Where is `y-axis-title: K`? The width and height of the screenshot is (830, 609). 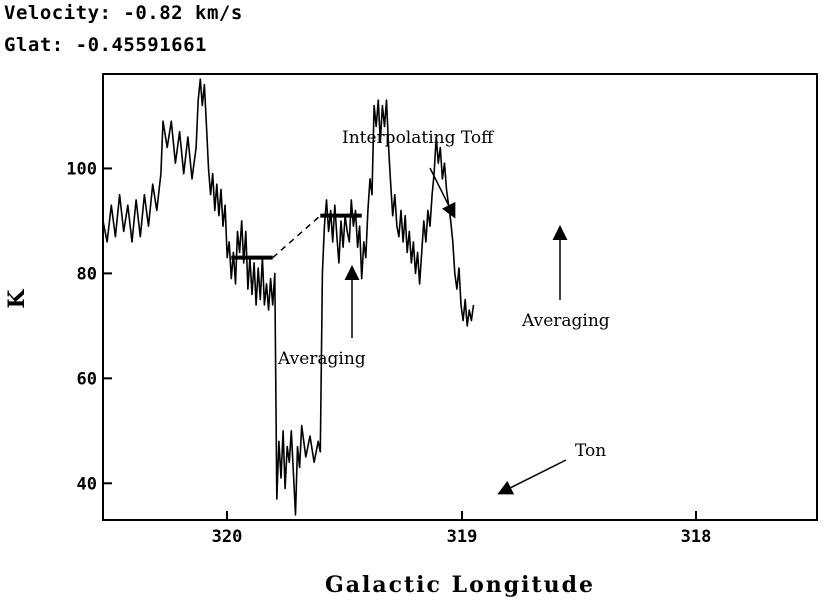 y-axis-title: K is located at coordinates (17, 297).